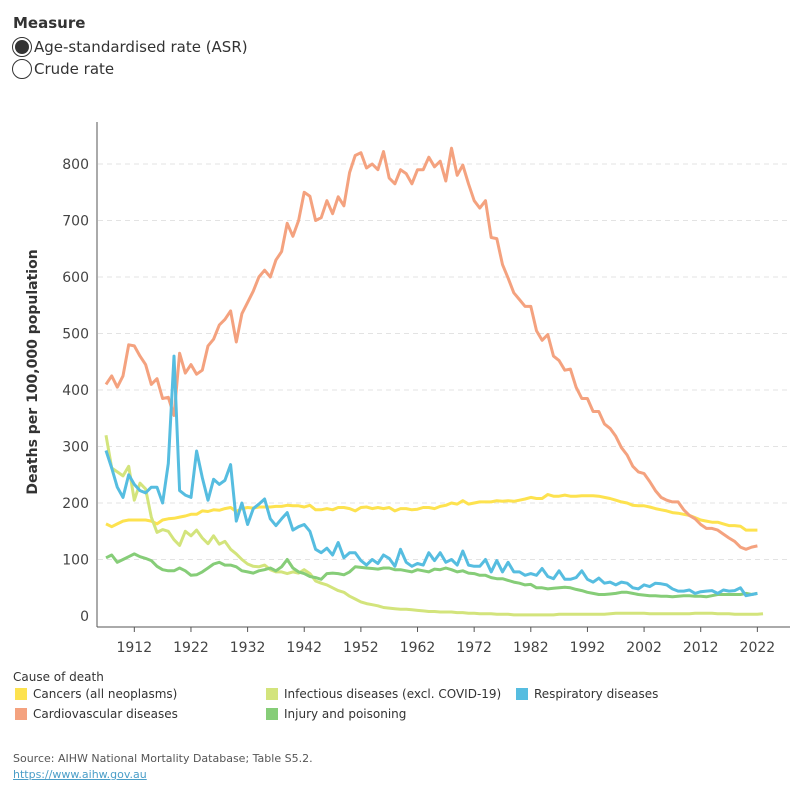 This screenshot has height=800, width=800. I want to click on legend-item-cancers: Cancers (all neoplasms), so click(96, 694).